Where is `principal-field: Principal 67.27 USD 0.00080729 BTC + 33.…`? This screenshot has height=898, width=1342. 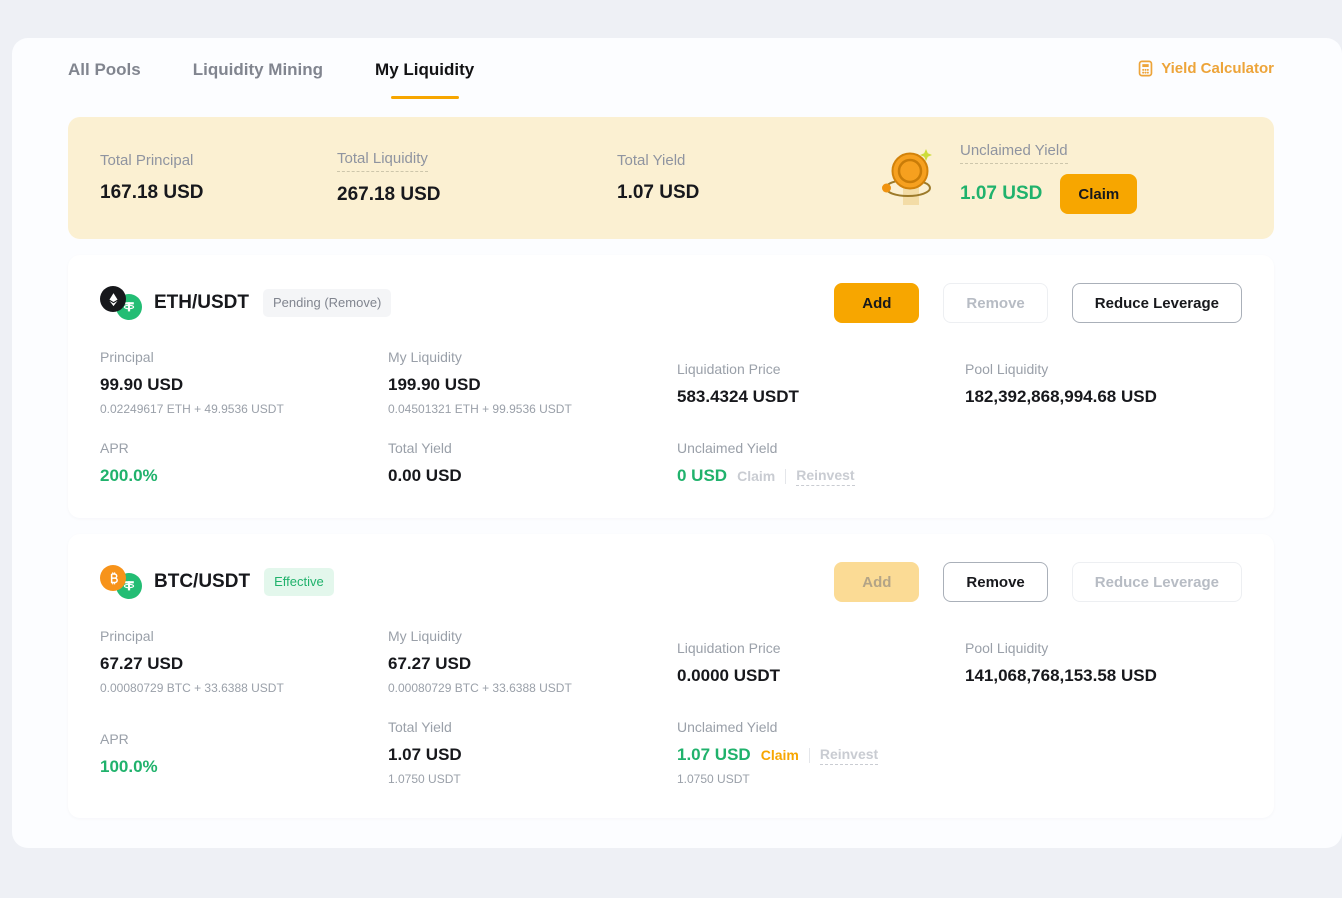
principal-field: Principal 67.27 USD 0.00080729 BTC + 33.… is located at coordinates (192, 661).